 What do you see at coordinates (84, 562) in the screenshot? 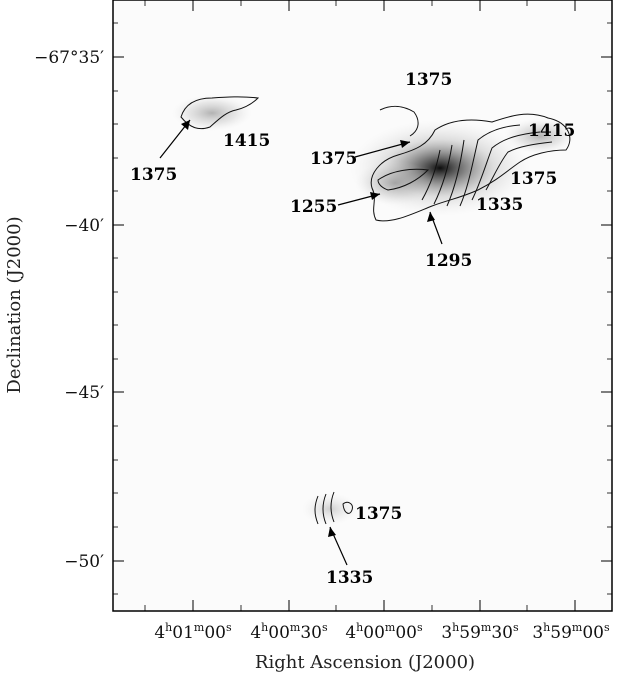
I see `y-tick-label: −50′` at bounding box center [84, 562].